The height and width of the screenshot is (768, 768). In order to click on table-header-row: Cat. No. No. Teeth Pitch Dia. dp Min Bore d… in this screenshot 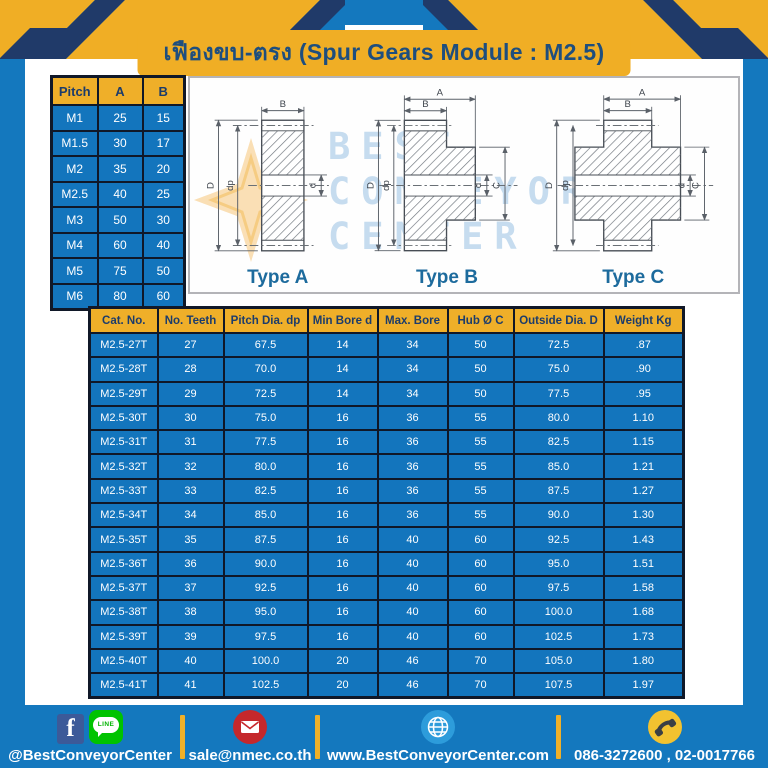, I will do `click(386, 320)`.